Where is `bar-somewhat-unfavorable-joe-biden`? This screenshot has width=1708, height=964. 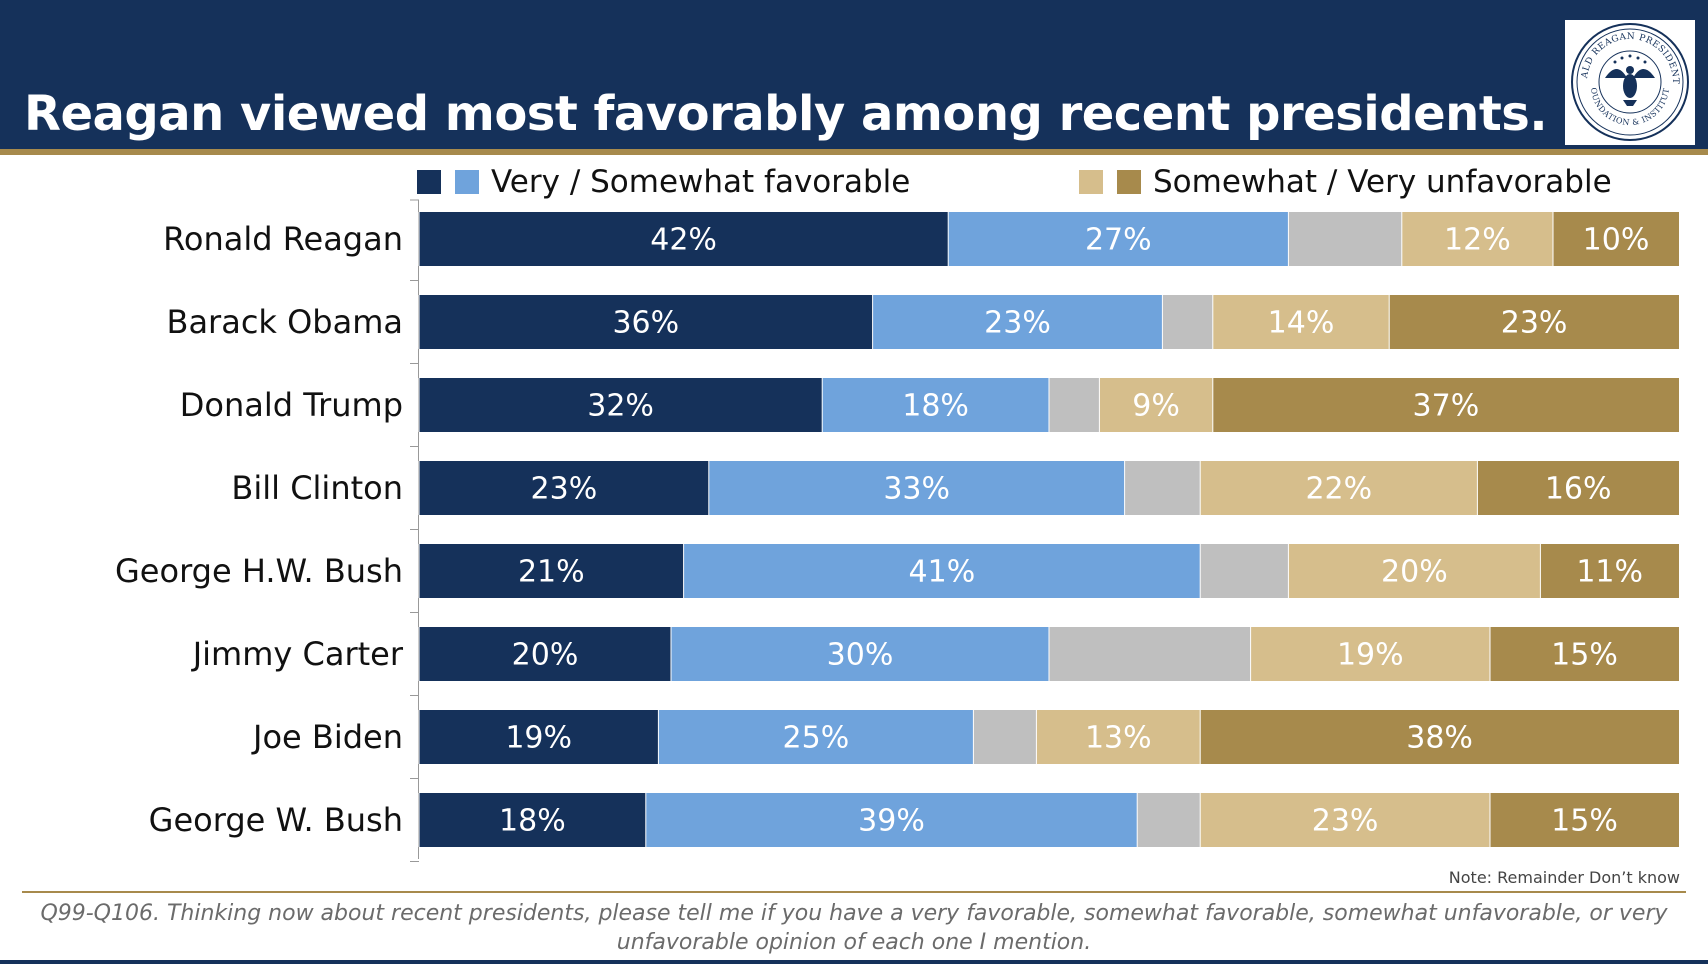 bar-somewhat-unfavorable-joe-biden is located at coordinates (1118, 737).